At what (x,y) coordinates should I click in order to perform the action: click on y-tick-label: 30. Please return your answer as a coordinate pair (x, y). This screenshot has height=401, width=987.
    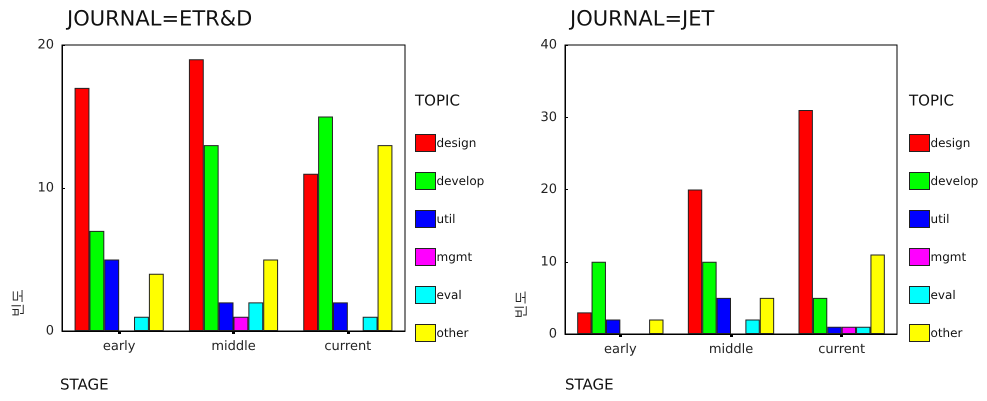
    Looking at the image, I should click on (548, 117).